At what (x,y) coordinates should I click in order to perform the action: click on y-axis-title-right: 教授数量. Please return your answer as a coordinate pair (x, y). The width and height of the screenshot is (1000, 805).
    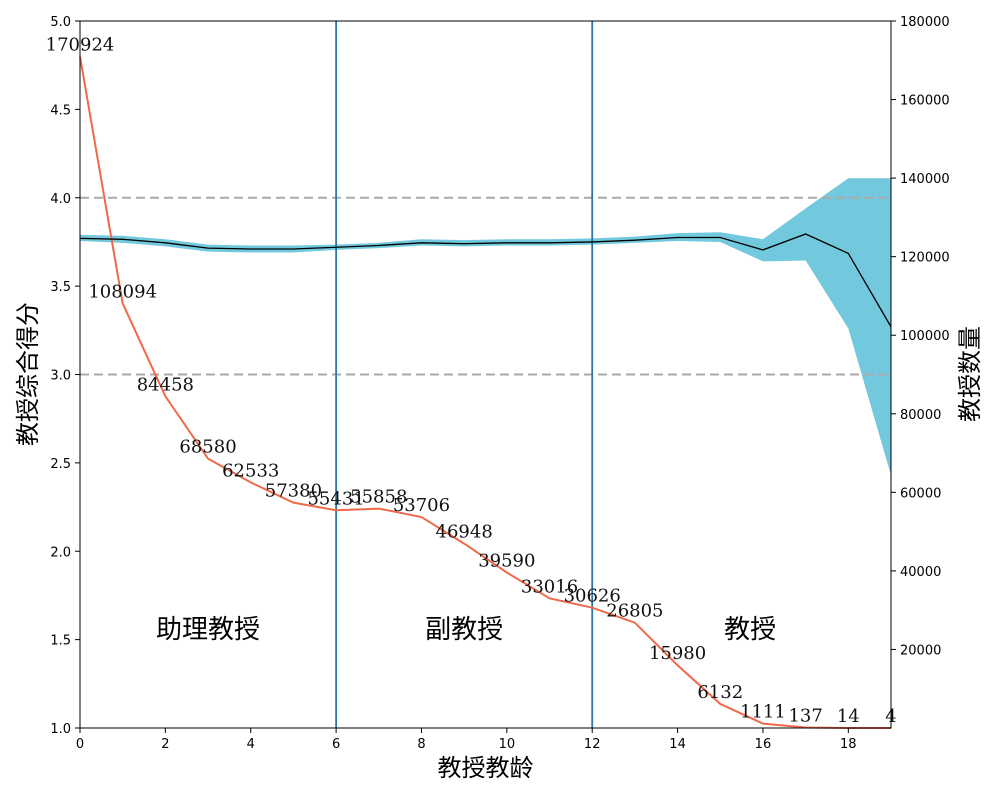
    Looking at the image, I should click on (970, 374).